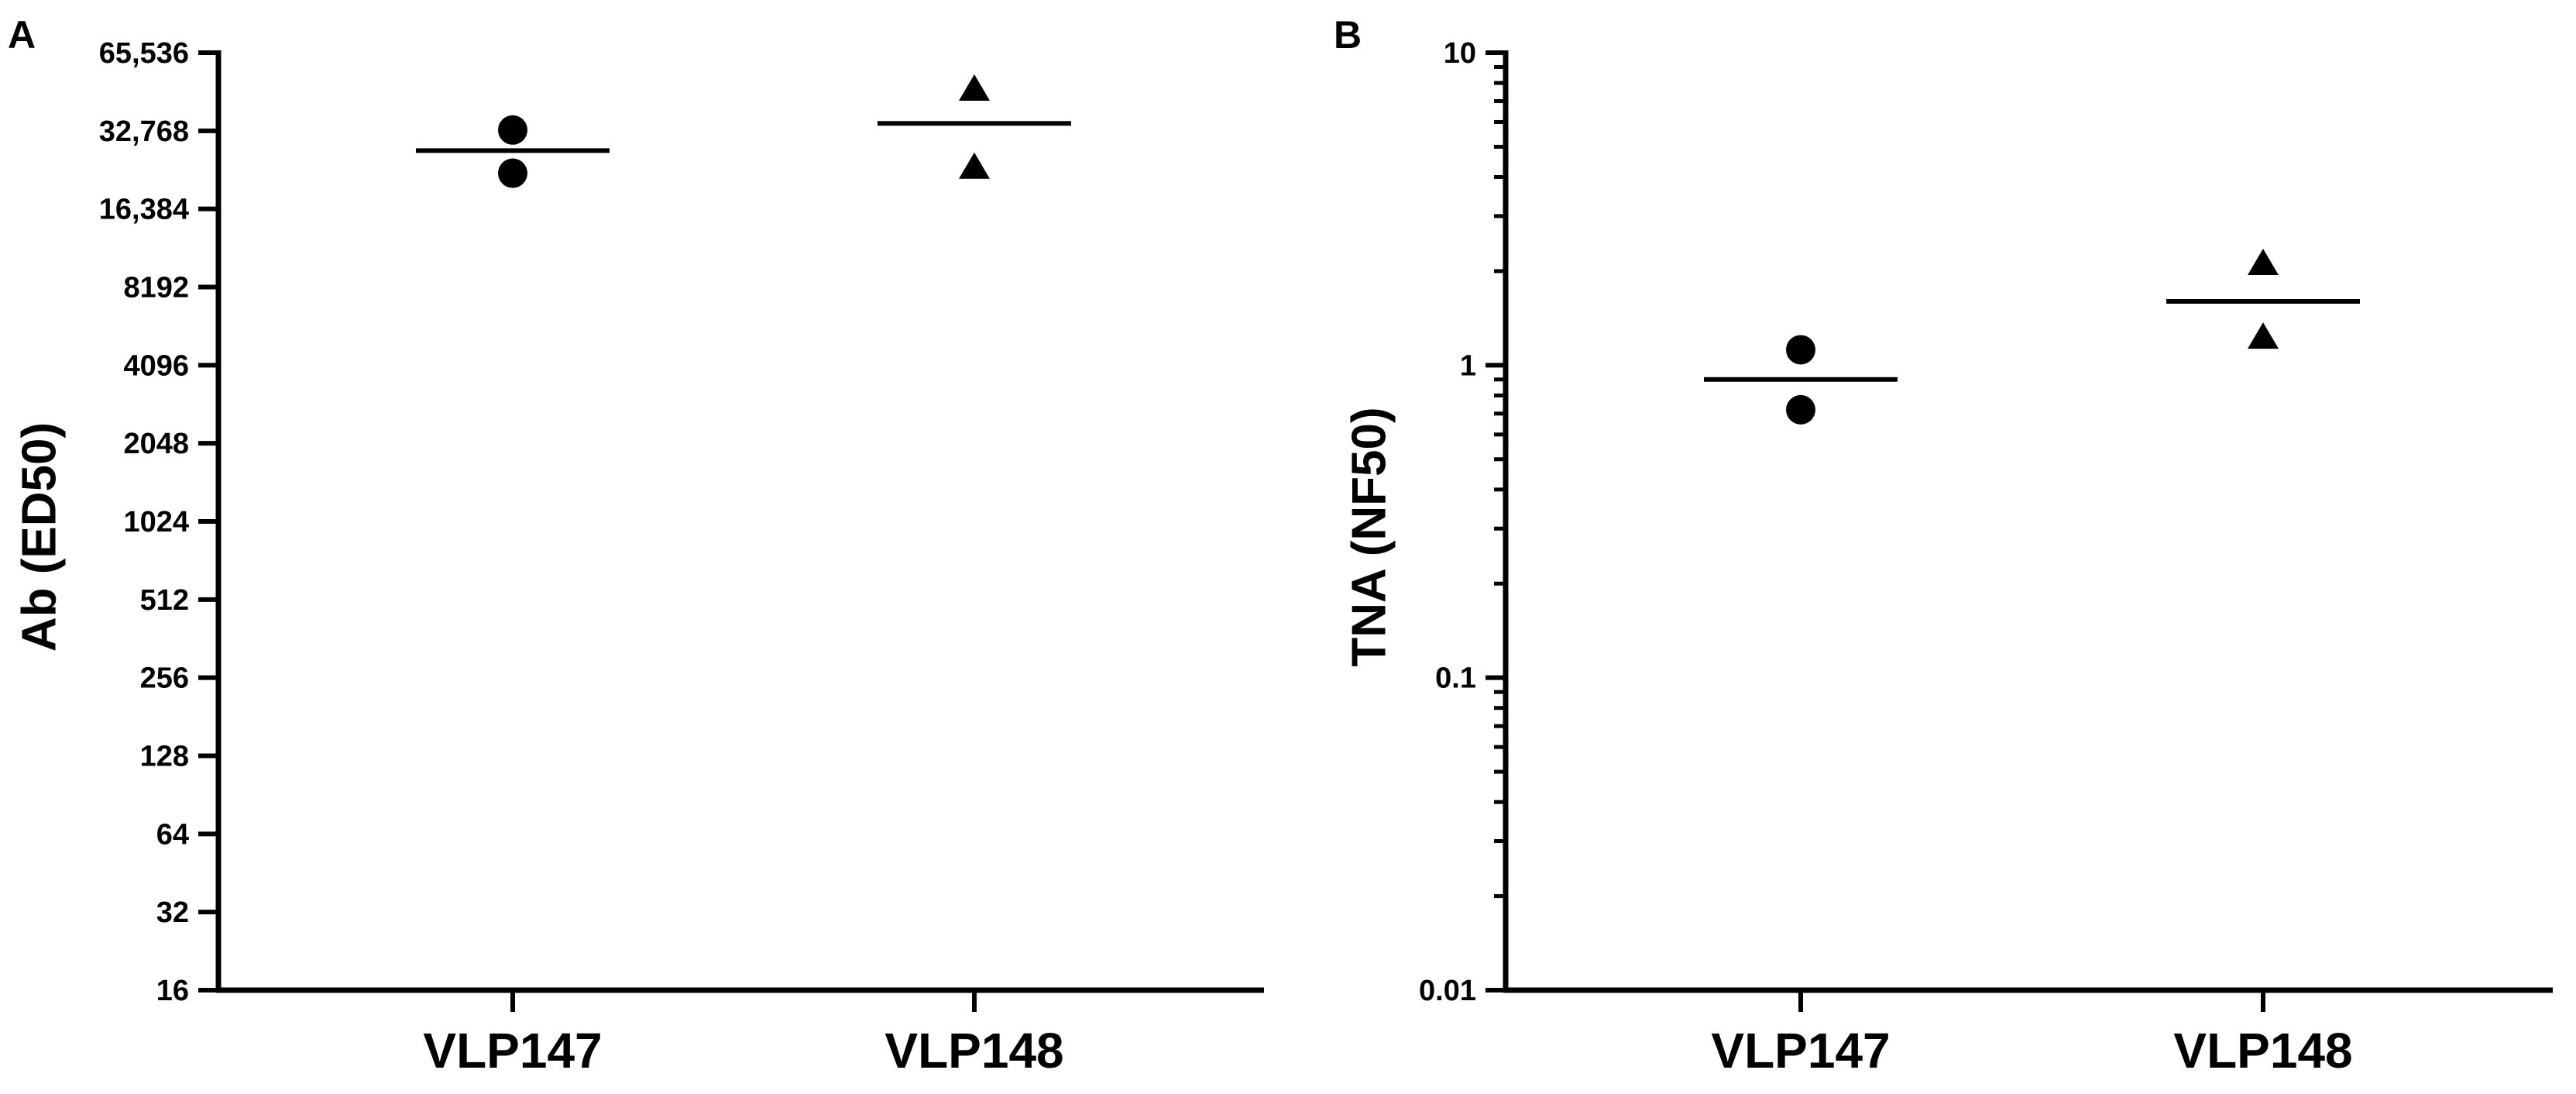 Image resolution: width=2576 pixels, height=1094 pixels. Describe the element at coordinates (1462, 522) in the screenshot. I see `panel-b-y-axis-ticks: 0.01 0.1 1 10` at that location.